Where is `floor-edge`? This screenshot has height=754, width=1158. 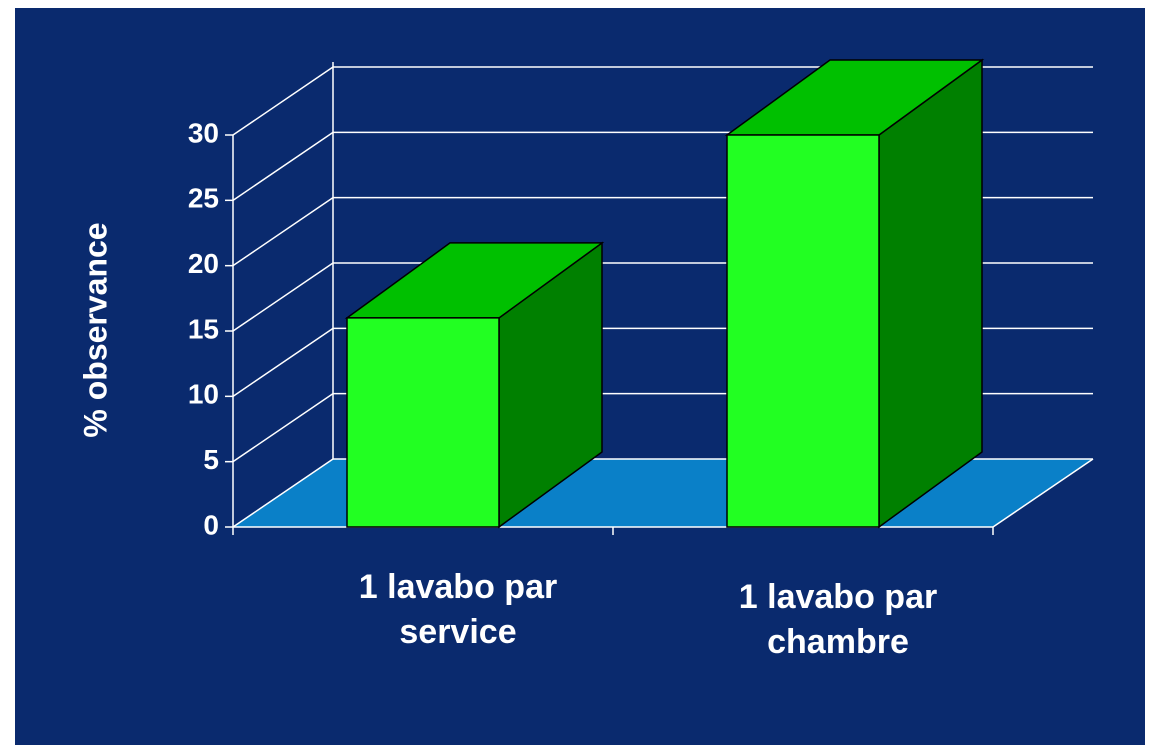
floor-edge is located at coordinates (1043, 493).